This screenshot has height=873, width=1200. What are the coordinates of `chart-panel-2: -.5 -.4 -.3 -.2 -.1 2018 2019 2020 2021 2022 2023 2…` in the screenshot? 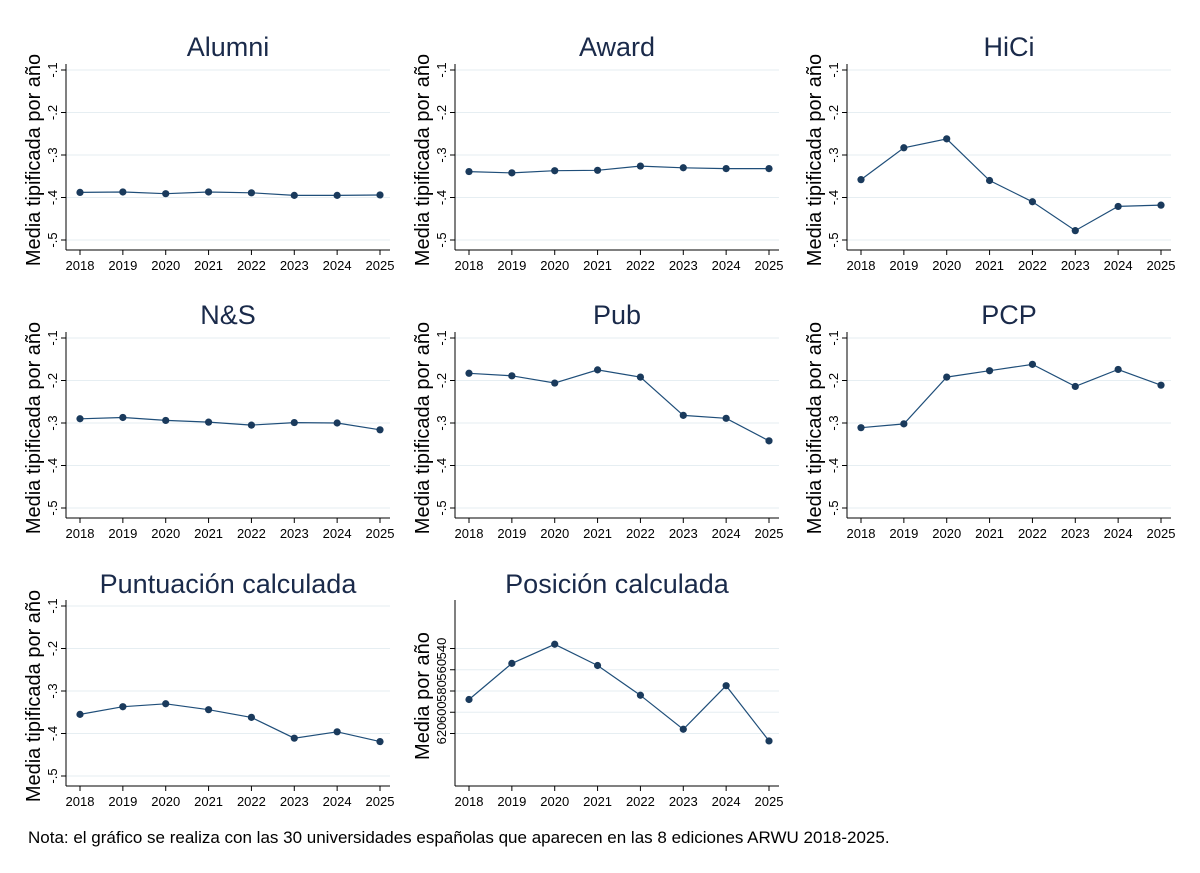 It's located at (597, 152).